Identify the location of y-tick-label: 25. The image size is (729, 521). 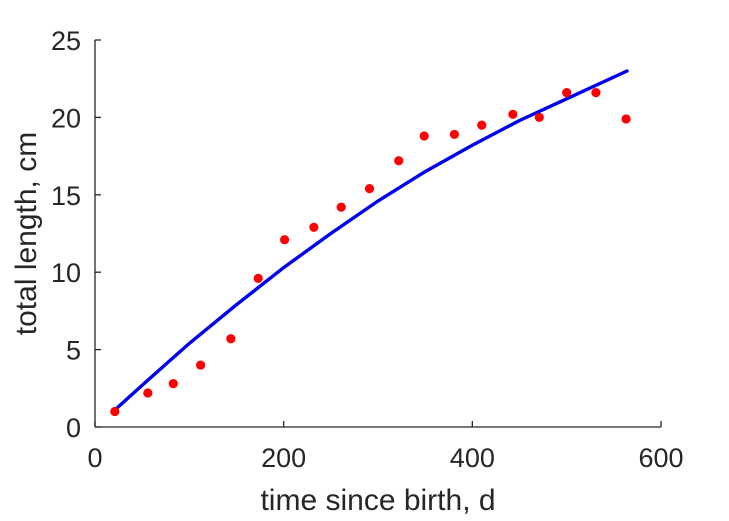
(66, 41).